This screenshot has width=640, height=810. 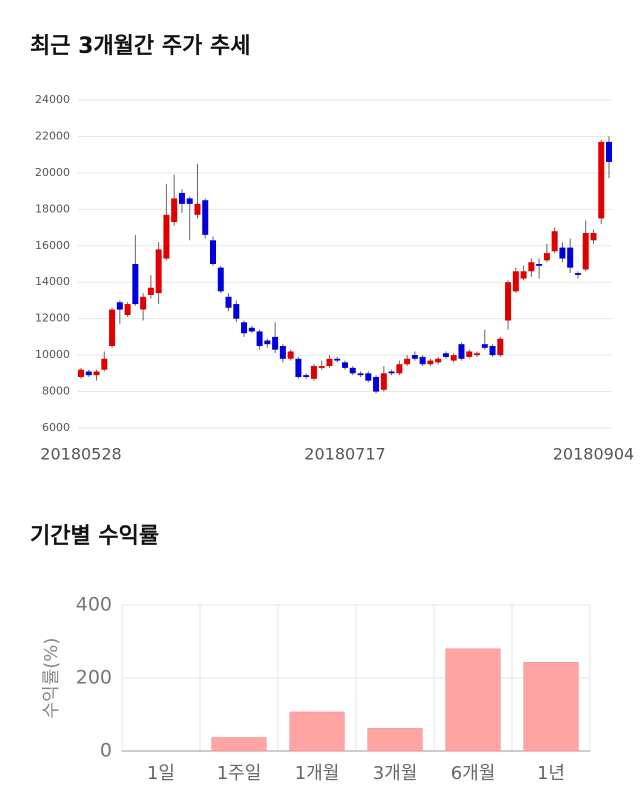 I want to click on y-tick-label: 16000, so click(x=52, y=245).